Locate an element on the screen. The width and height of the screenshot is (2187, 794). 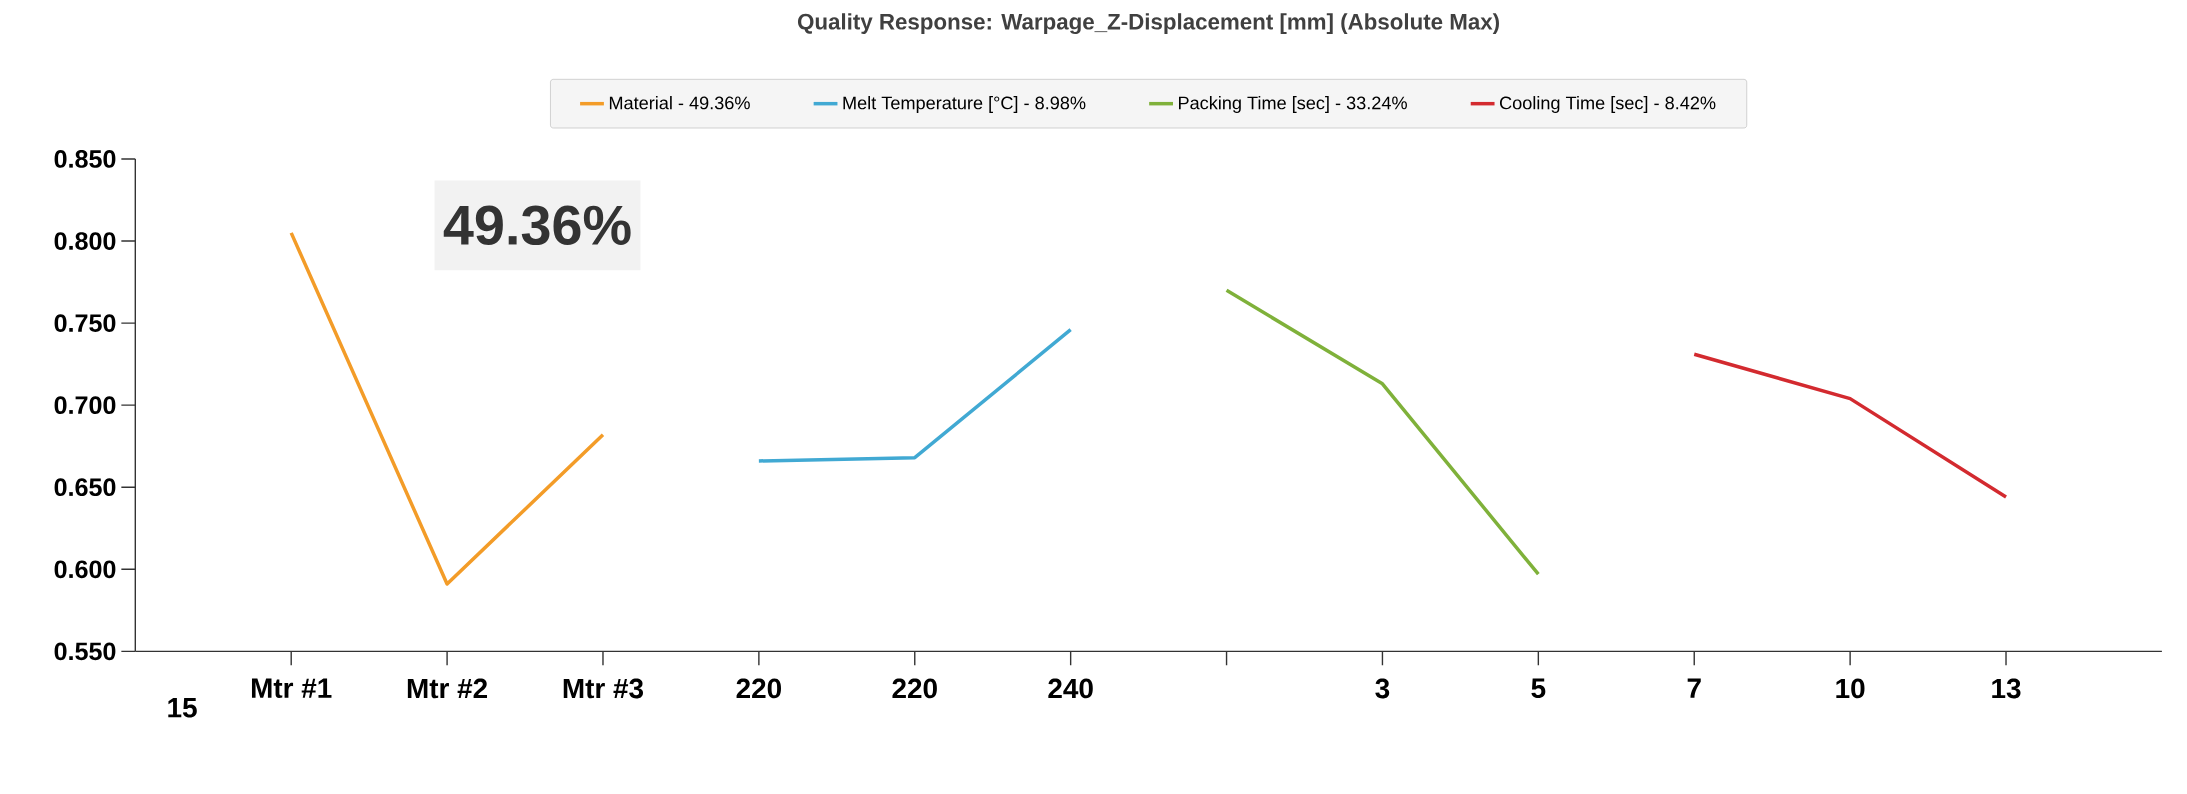
y-tick-label: 0.550 is located at coordinates (85, 651).